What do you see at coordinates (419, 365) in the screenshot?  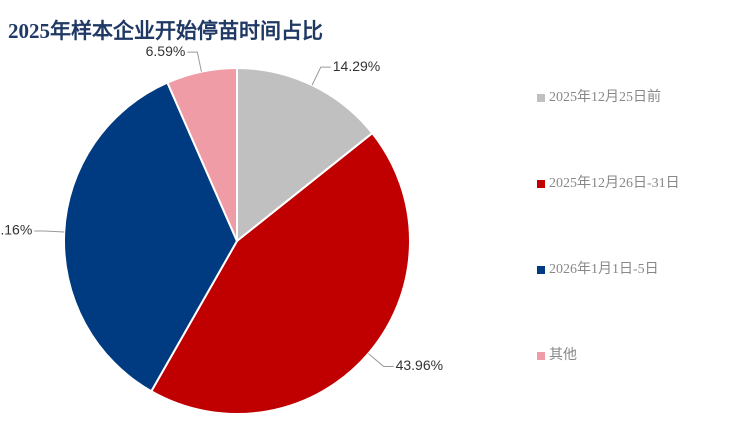 I see `data-label: 43.96%` at bounding box center [419, 365].